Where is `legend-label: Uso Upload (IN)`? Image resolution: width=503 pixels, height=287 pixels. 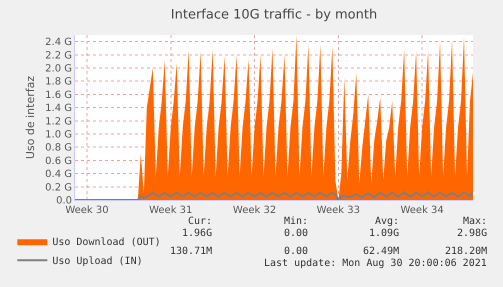 legend-label: Uso Upload (IN) is located at coordinates (97, 262).